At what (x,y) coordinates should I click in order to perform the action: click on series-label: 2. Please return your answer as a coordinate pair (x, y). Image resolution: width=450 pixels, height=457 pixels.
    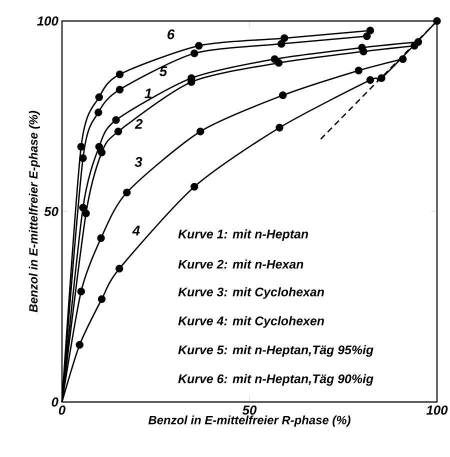
    Looking at the image, I should click on (138, 123).